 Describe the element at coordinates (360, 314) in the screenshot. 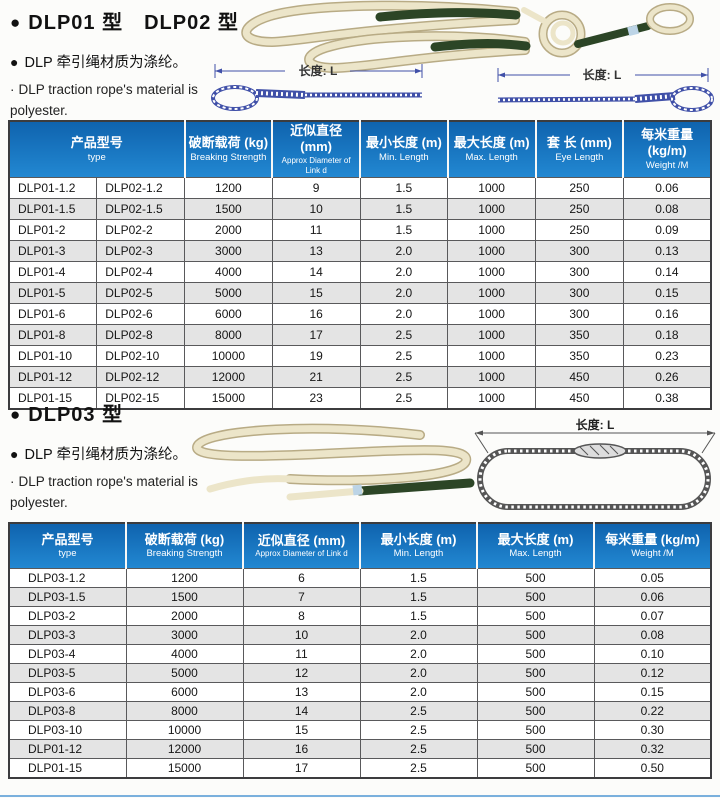

I see `table-row: DLP01-6 DLP02-6 6000 16 2.0 1000 300 0.16` at that location.